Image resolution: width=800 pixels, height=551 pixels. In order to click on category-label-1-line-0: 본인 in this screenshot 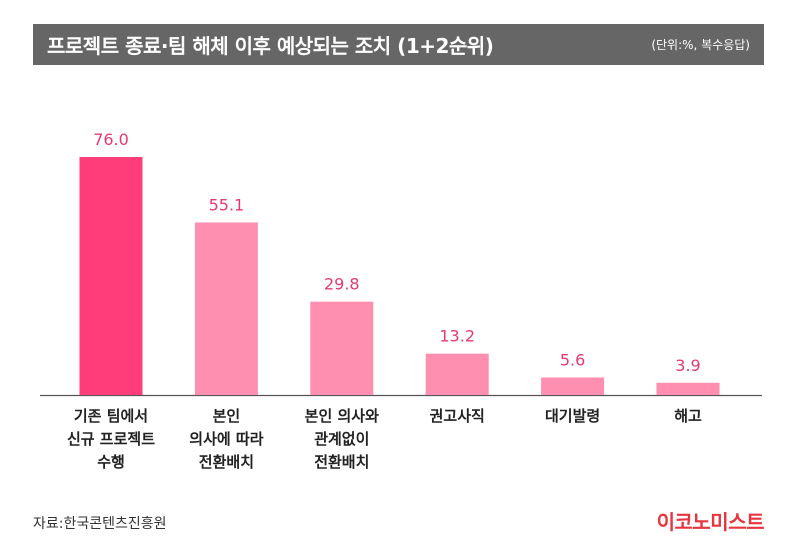, I will do `click(227, 416)`.